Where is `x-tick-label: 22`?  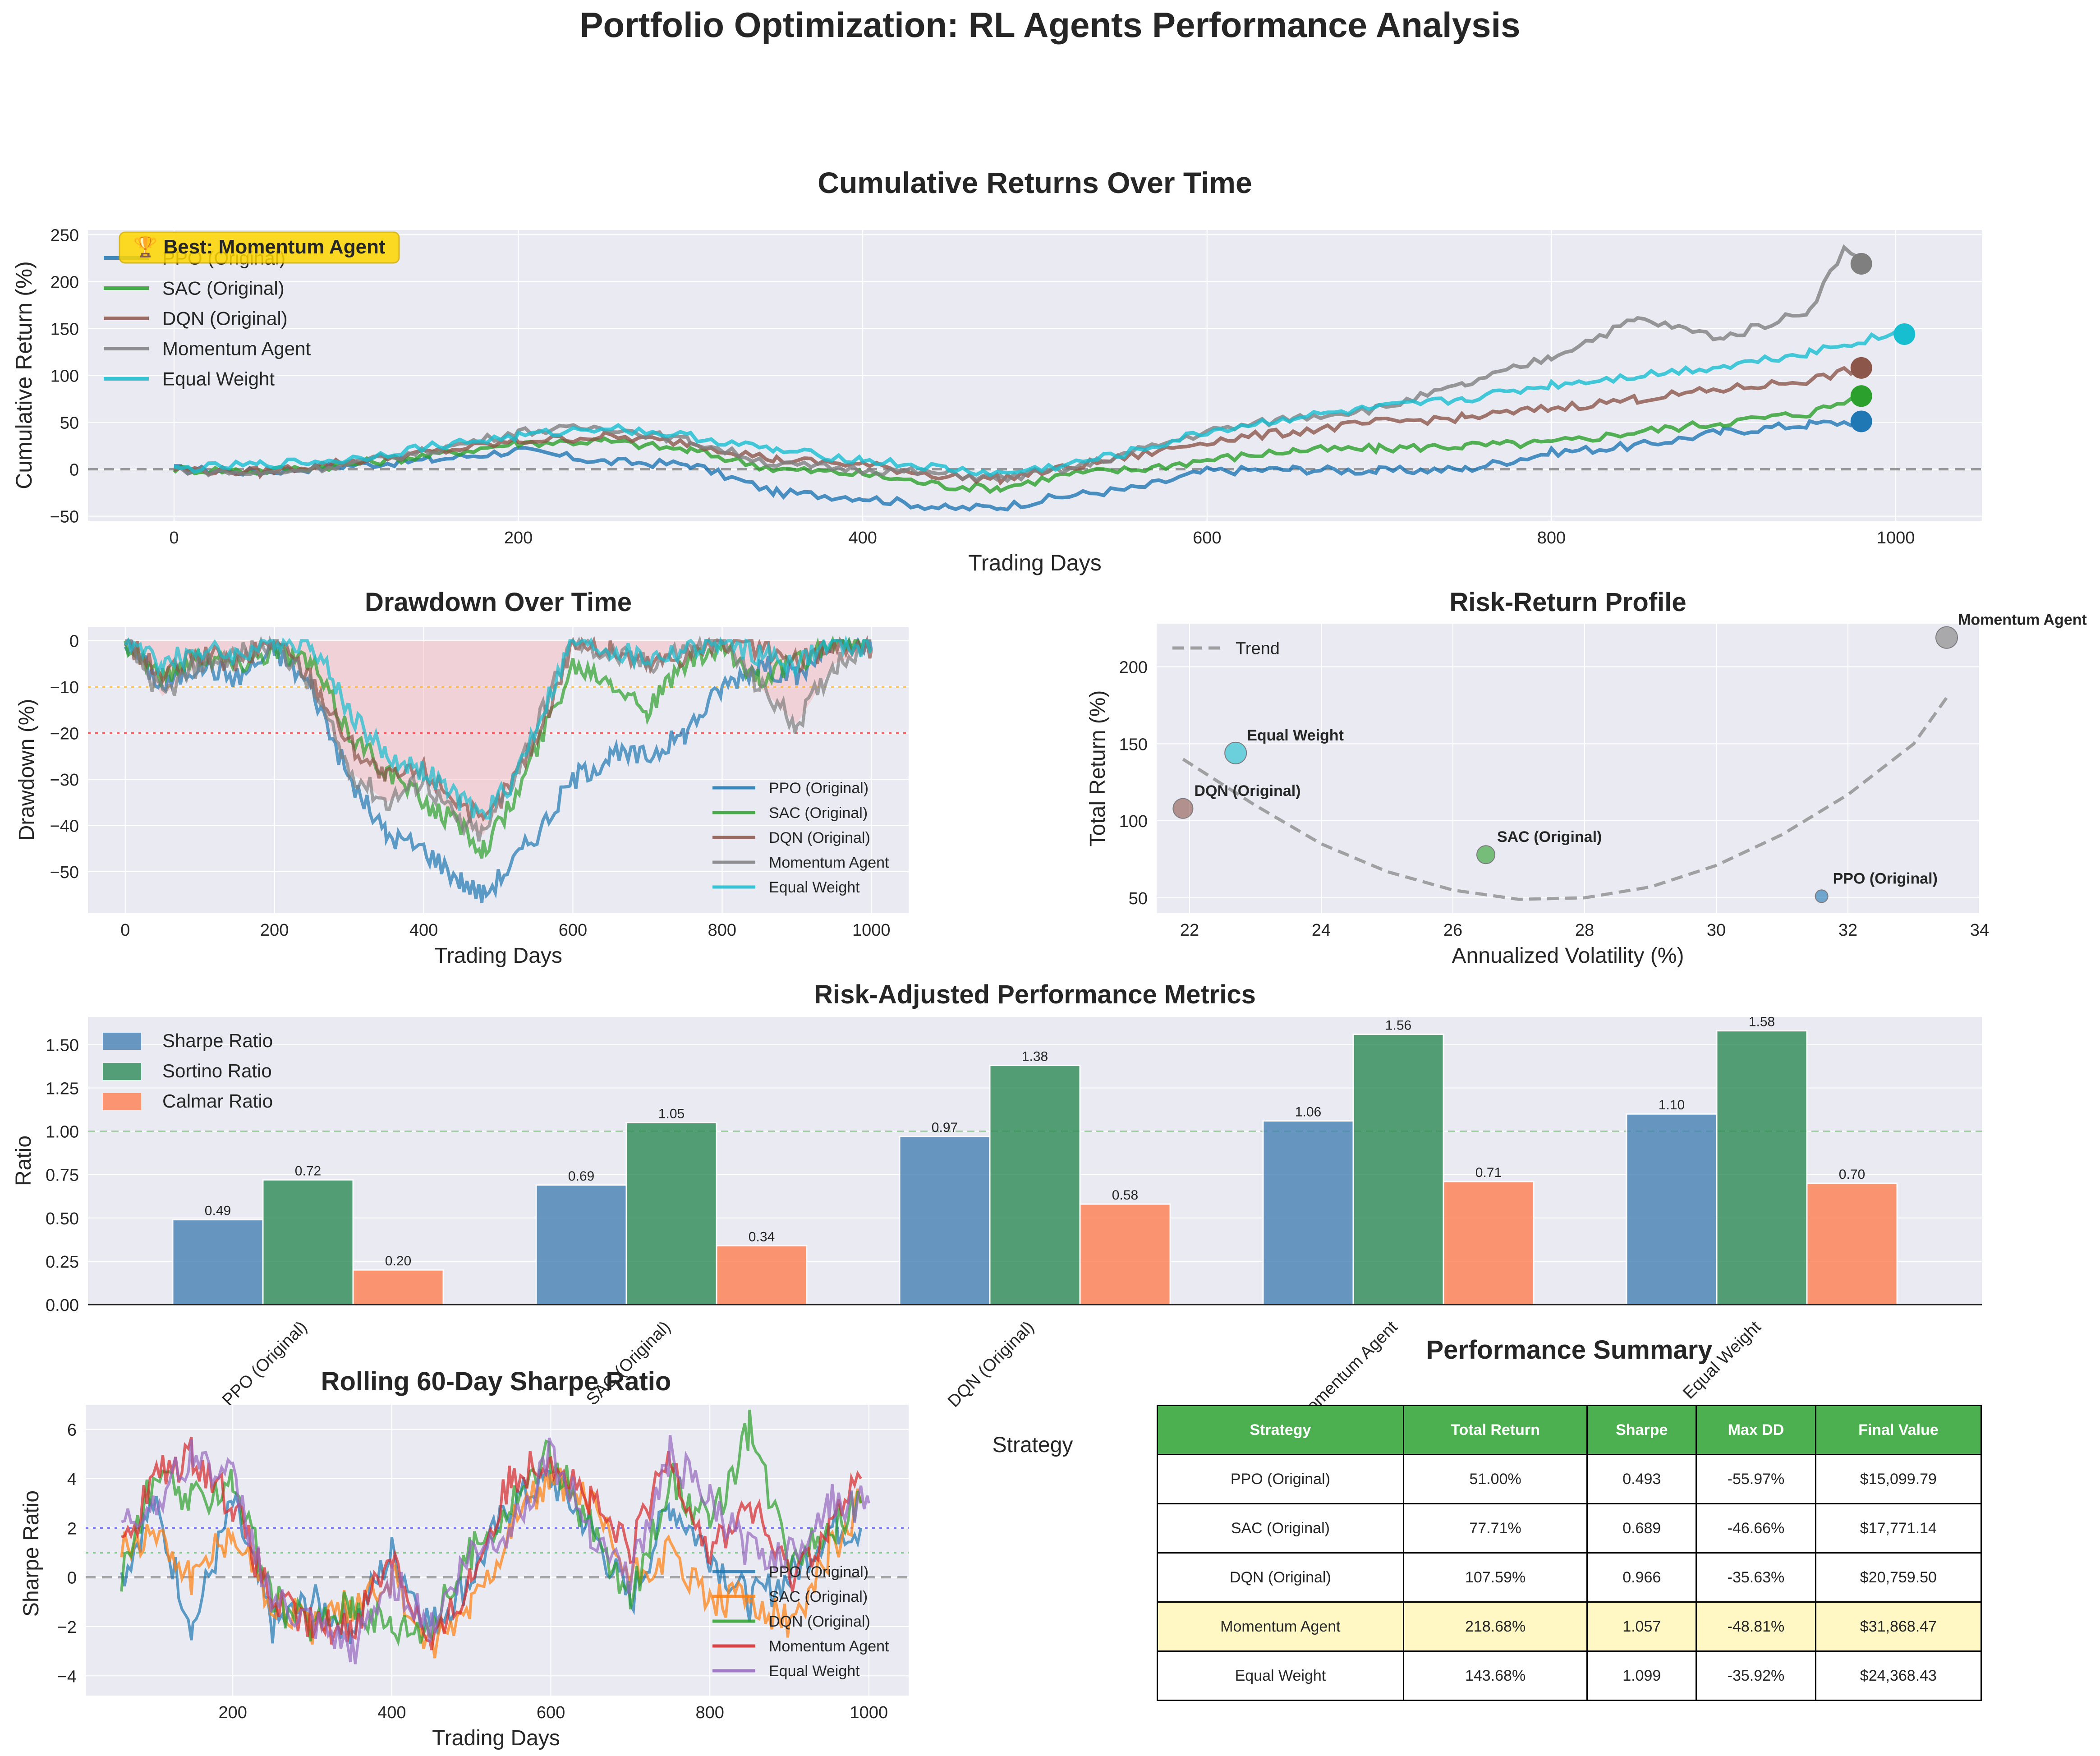 x-tick-label: 22 is located at coordinates (1189, 930).